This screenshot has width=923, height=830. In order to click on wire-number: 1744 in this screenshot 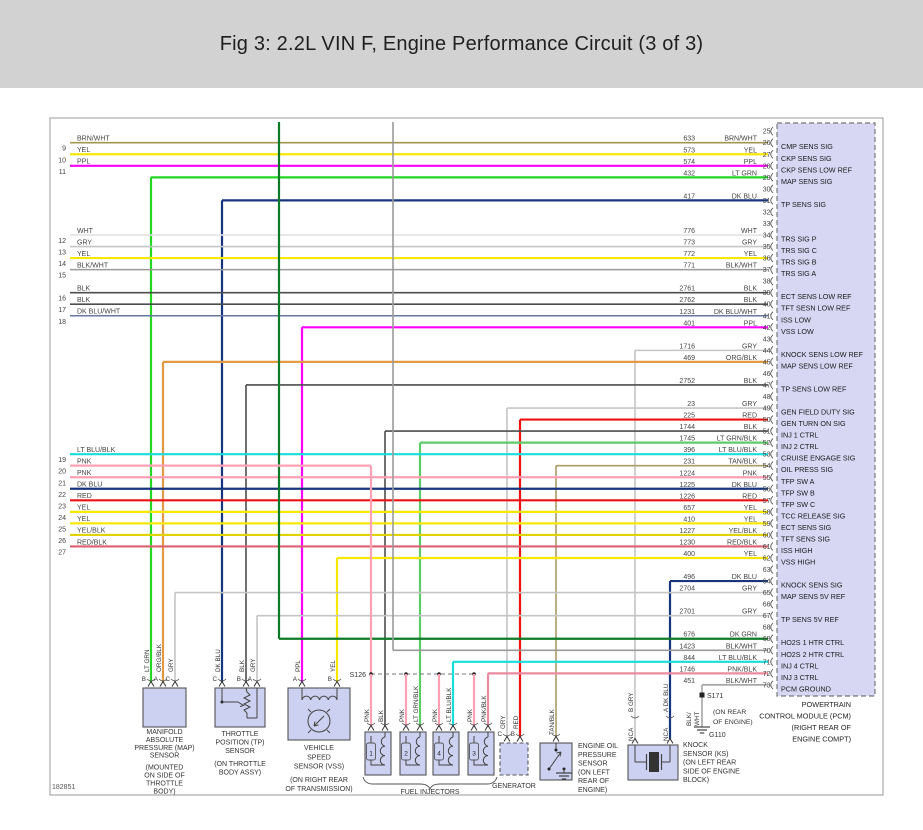, I will do `click(687, 427)`.